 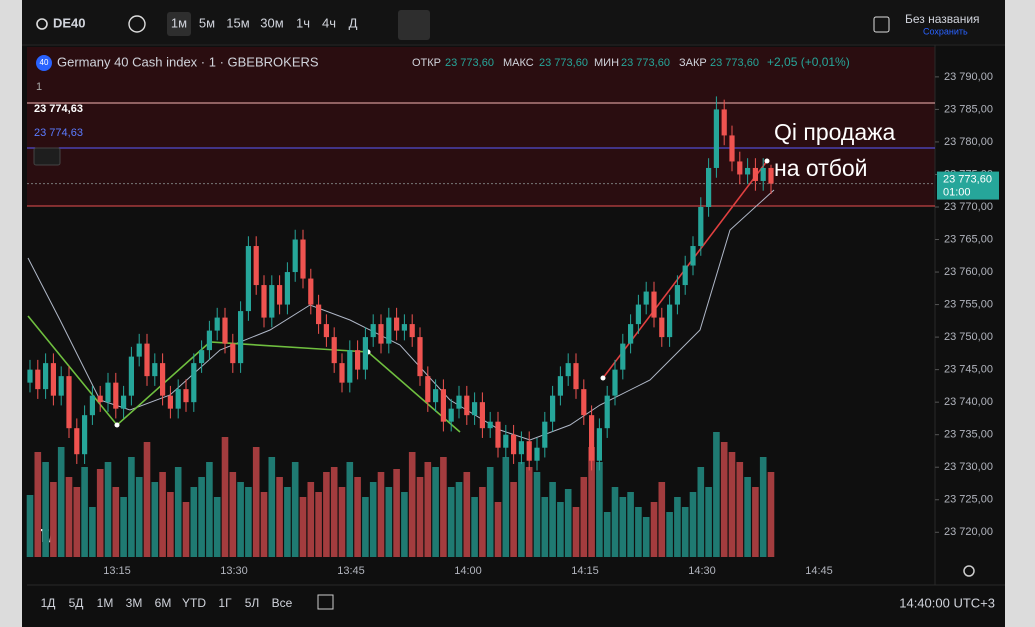 I want to click on interval: 15м, so click(x=237, y=22).